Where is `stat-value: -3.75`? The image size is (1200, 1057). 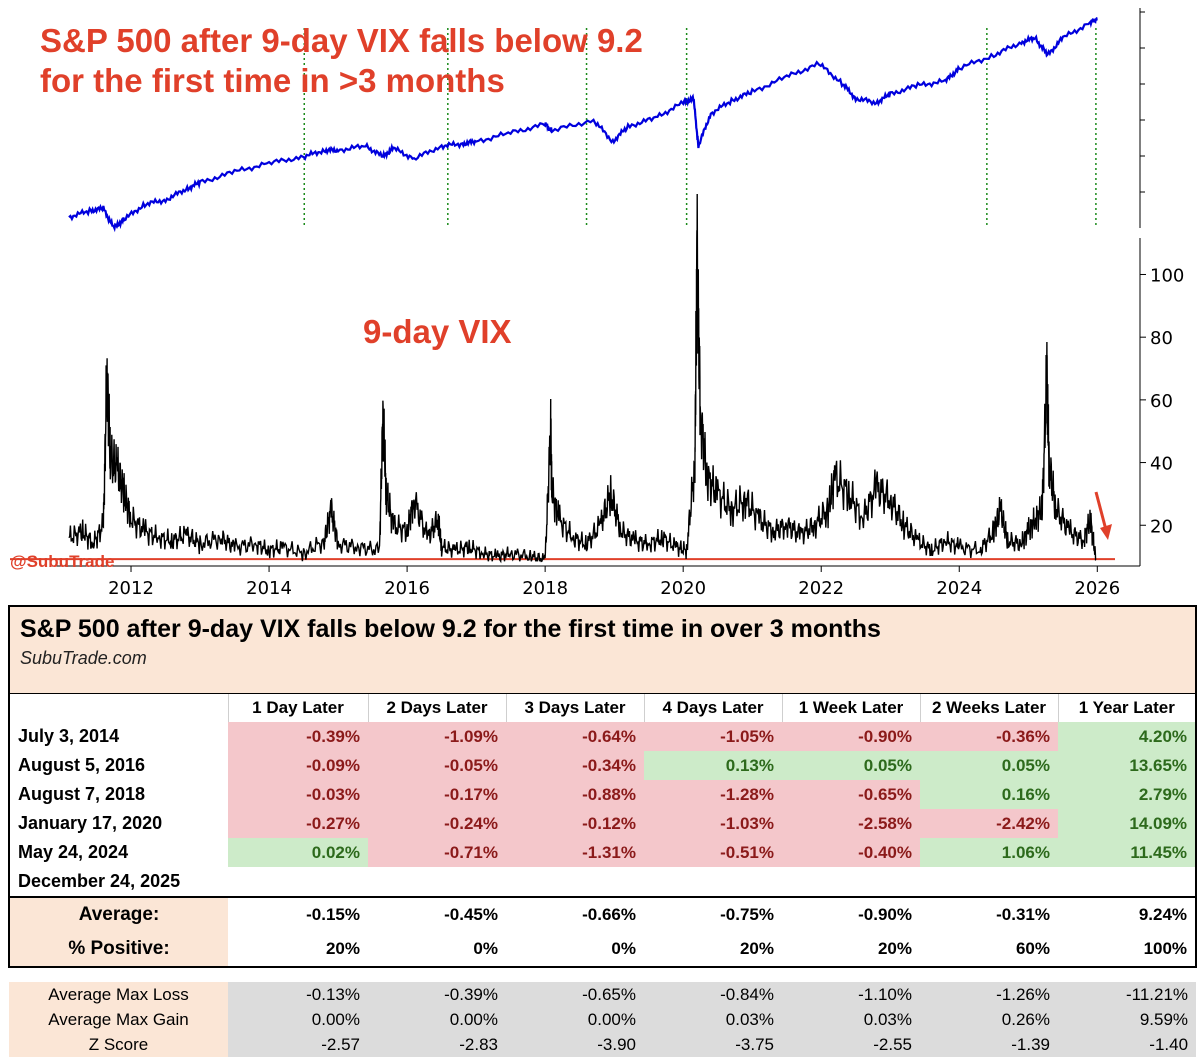 stat-value: -3.75 is located at coordinates (713, 1044).